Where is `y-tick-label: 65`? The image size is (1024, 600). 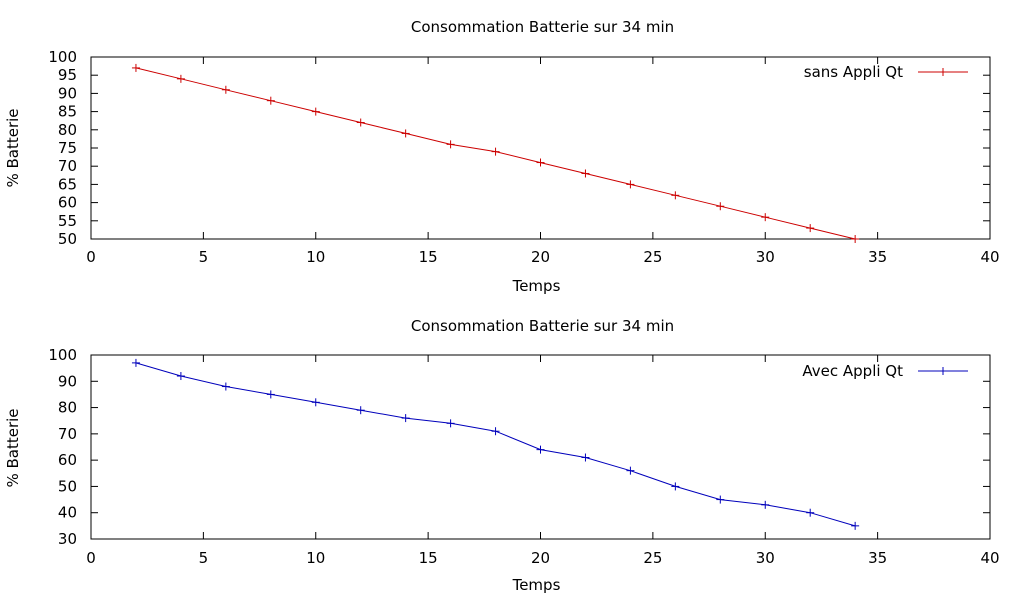 y-tick-label: 65 is located at coordinates (67, 184).